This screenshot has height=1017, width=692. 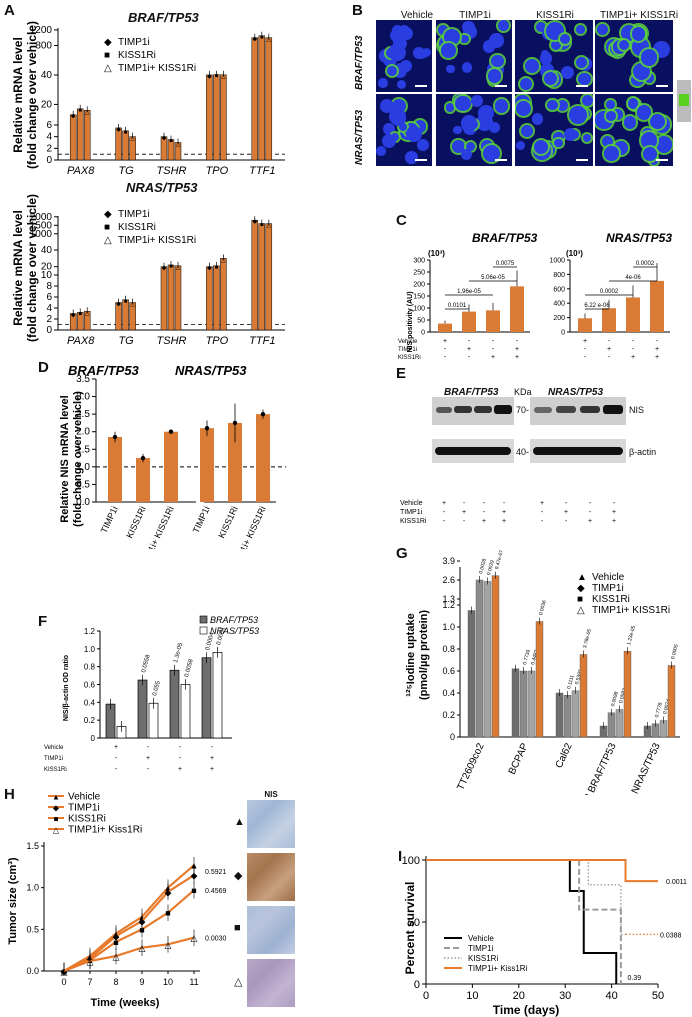 What do you see at coordinates (565, 996) in the screenshot?
I see `panel-i-xtick: 30` at bounding box center [565, 996].